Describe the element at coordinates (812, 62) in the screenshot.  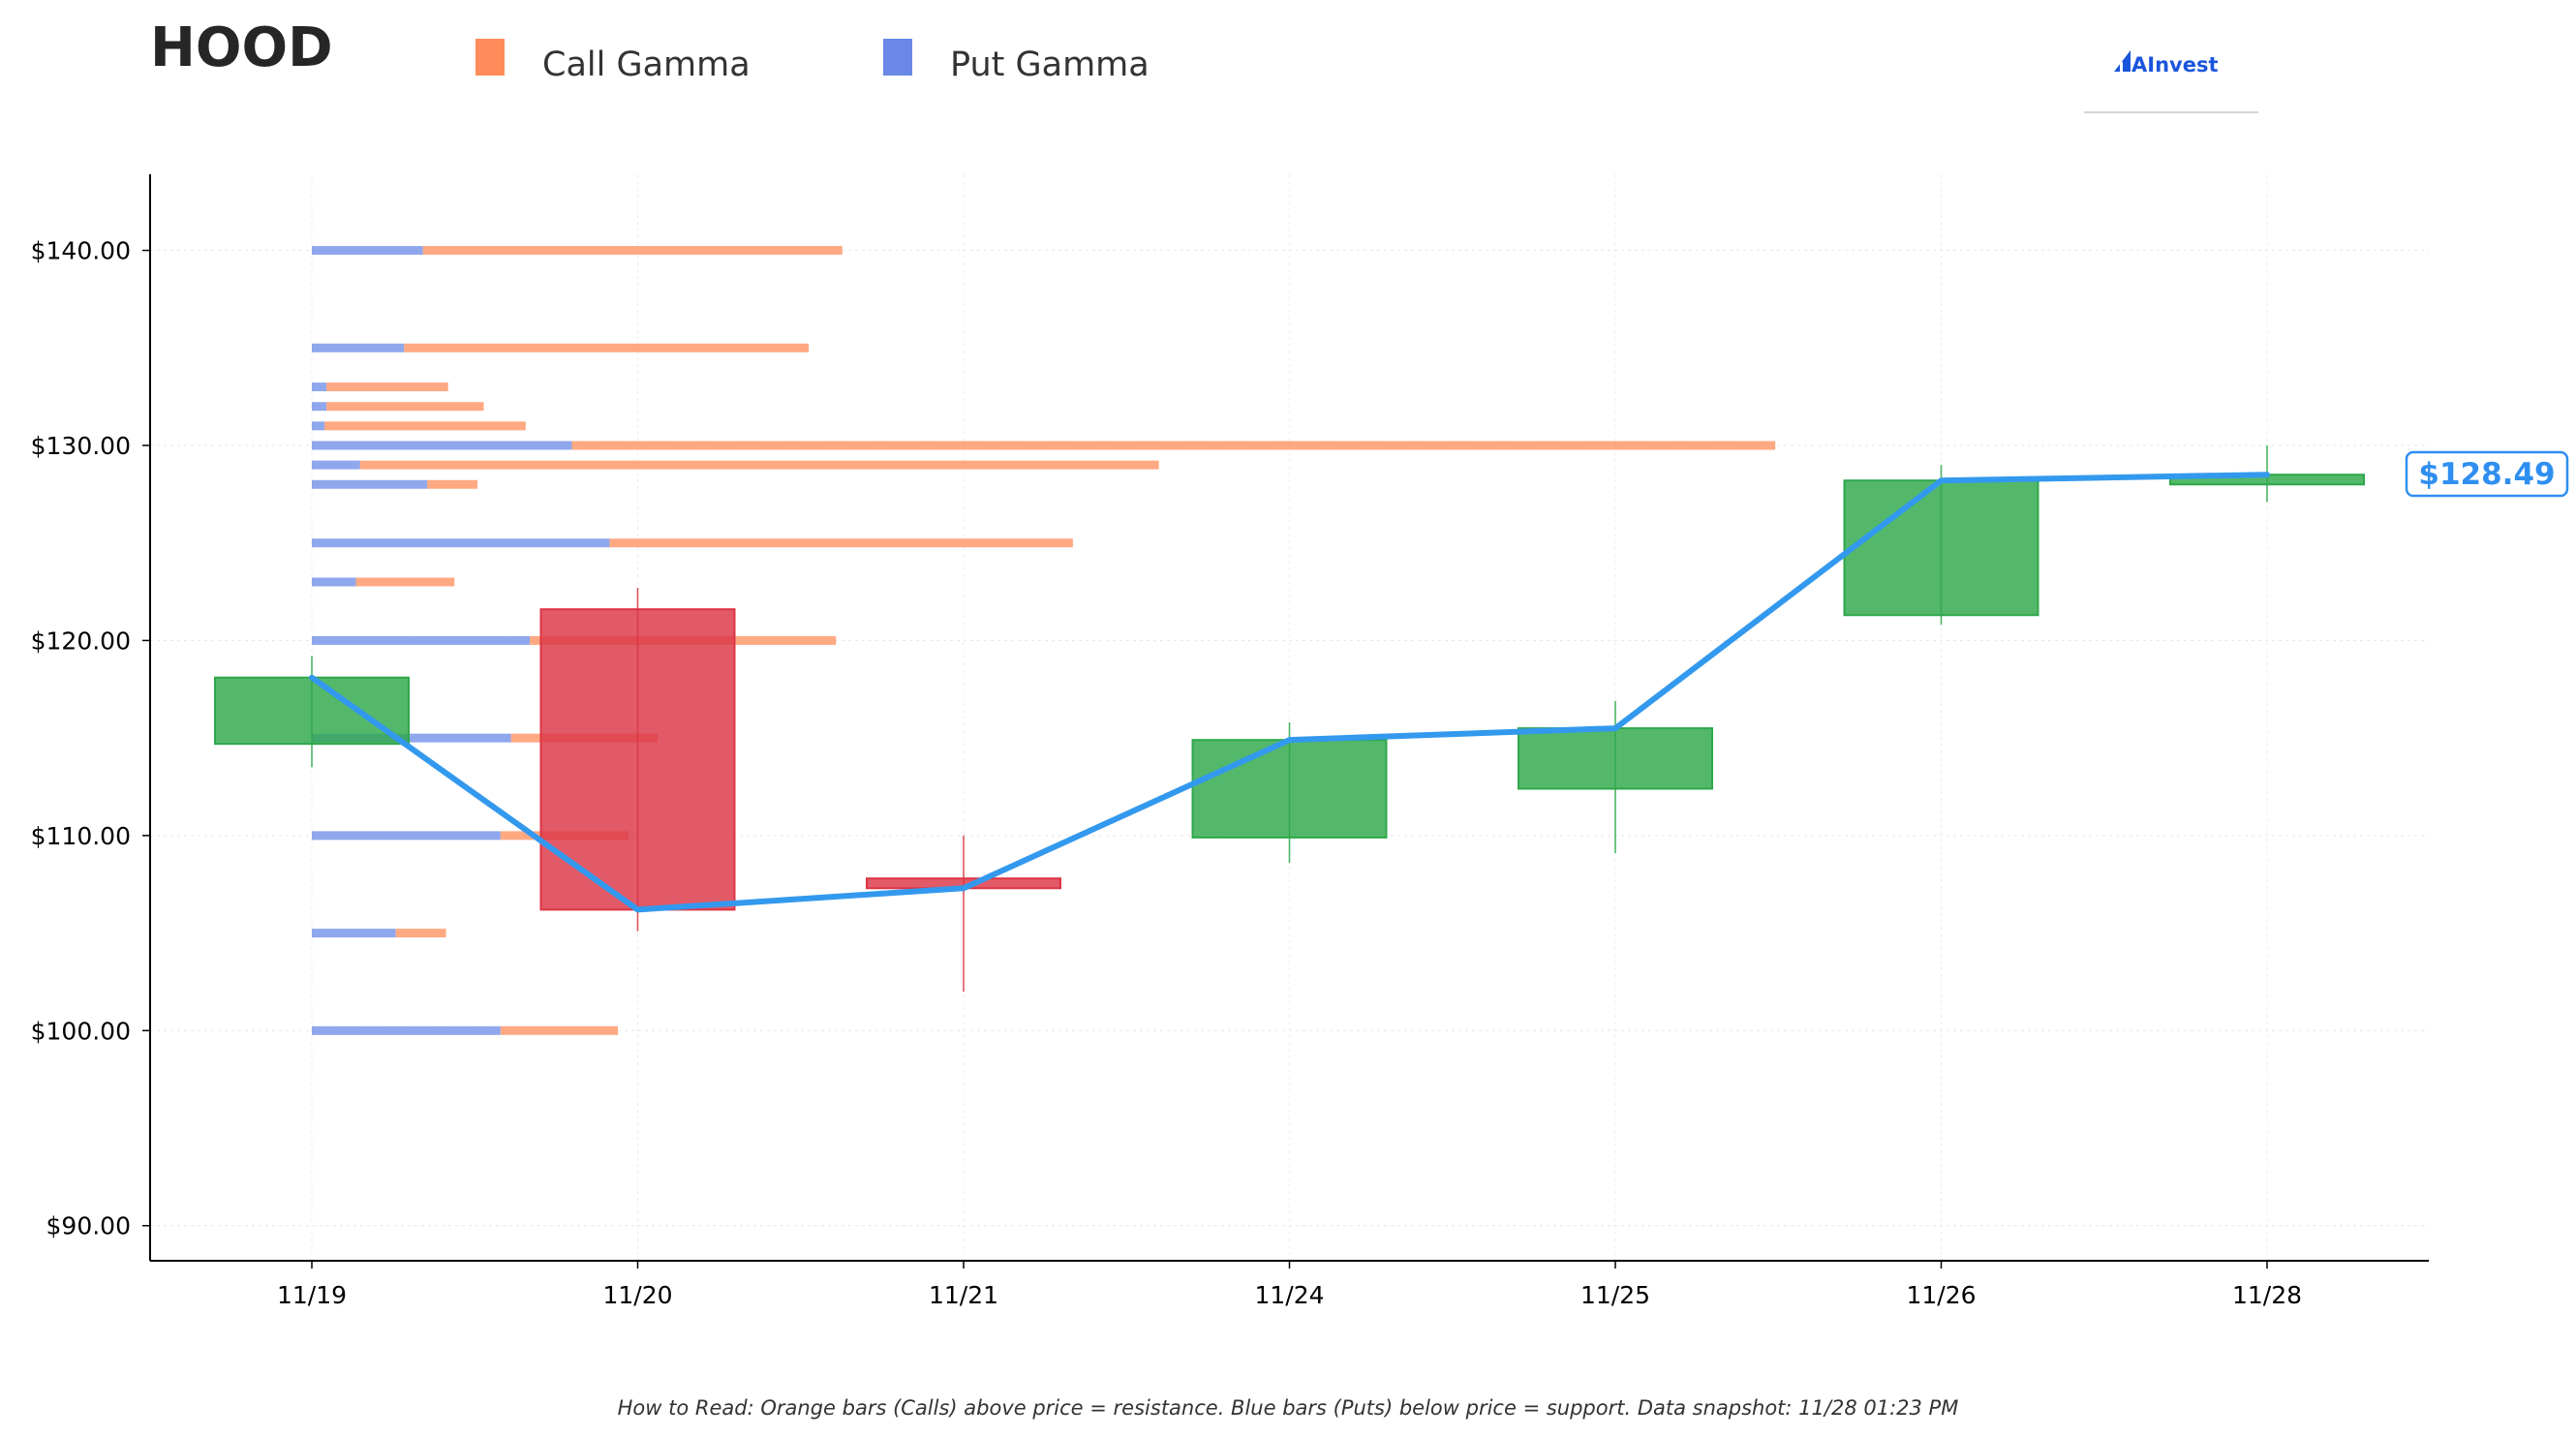
I see `legend: Call Gamma Put Gamma` at that location.